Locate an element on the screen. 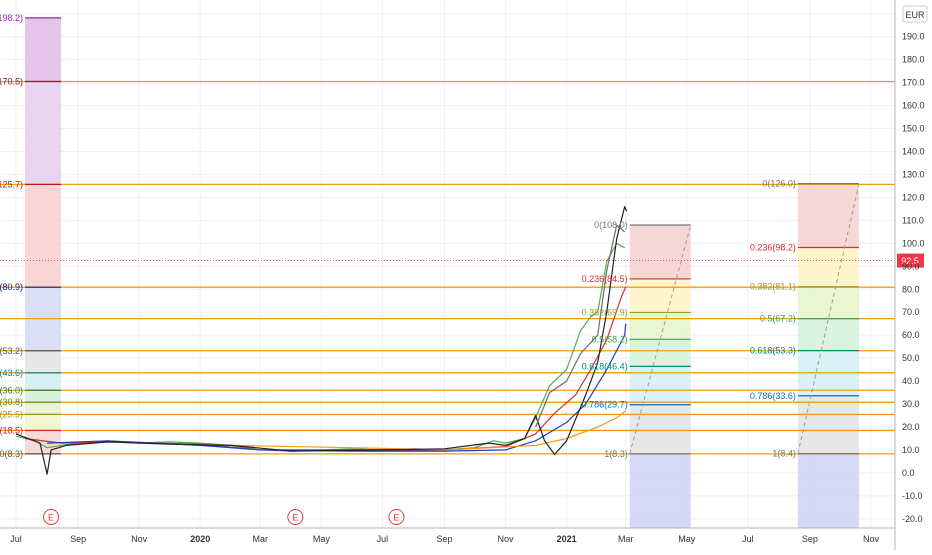  fib-left-level-label: 0.5(30.8) is located at coordinates (11, 402).